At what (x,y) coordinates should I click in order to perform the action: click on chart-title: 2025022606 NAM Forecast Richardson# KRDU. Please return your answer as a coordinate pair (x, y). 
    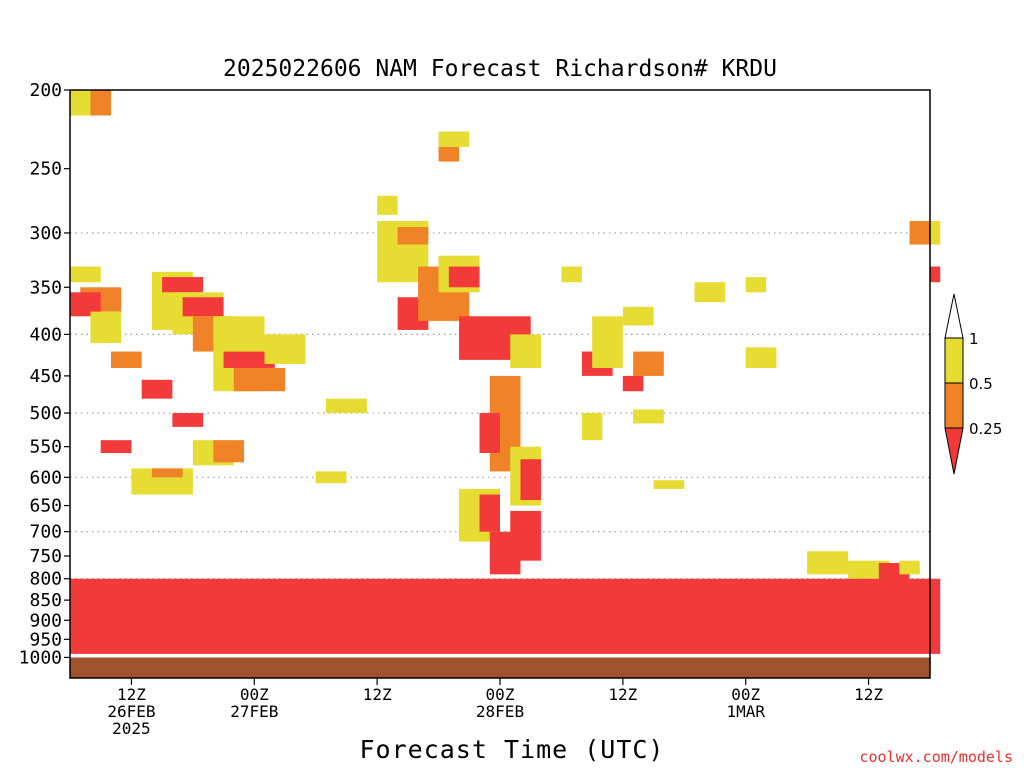
    Looking at the image, I should click on (500, 69).